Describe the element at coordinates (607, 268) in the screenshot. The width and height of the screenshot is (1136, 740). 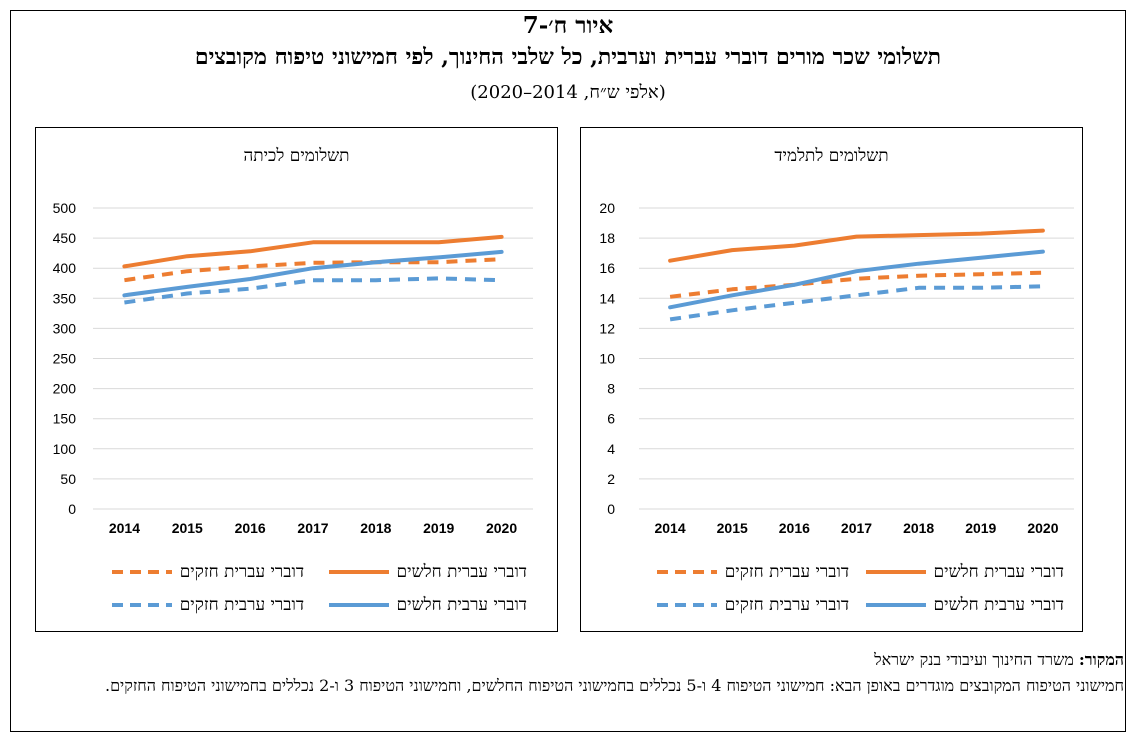
I see `y-tick-label: 16` at that location.